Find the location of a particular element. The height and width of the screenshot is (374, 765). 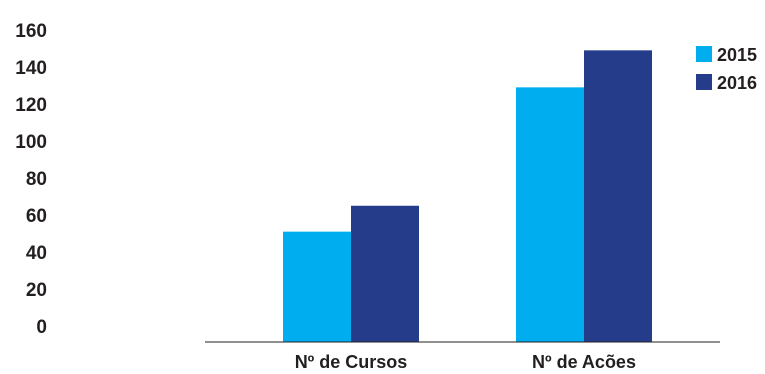

y-tick-label: 120 is located at coordinates (31, 105).